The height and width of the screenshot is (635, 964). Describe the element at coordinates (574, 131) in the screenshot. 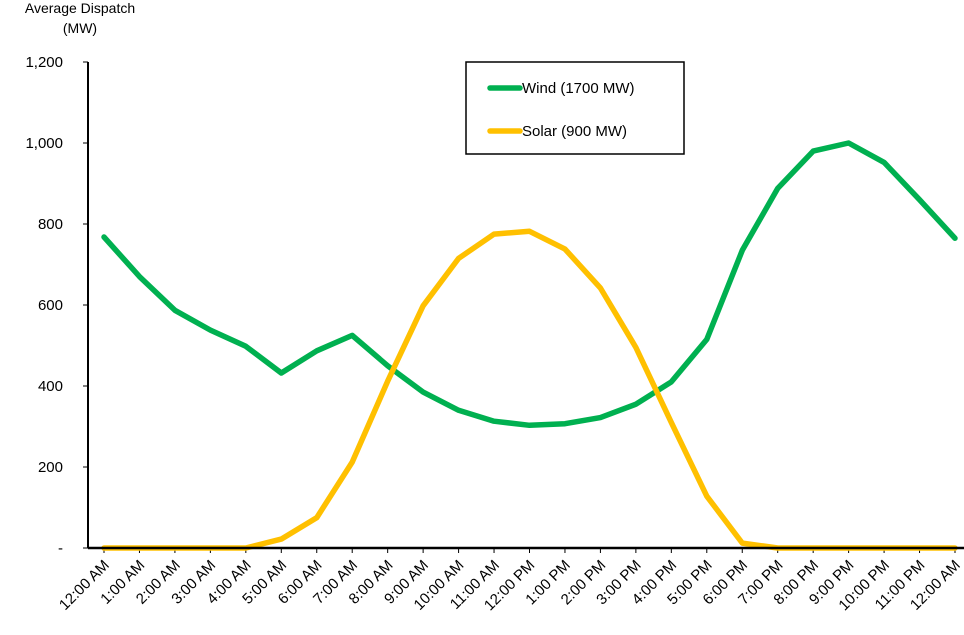

I see `legend-label: Solar (900 MW)` at that location.